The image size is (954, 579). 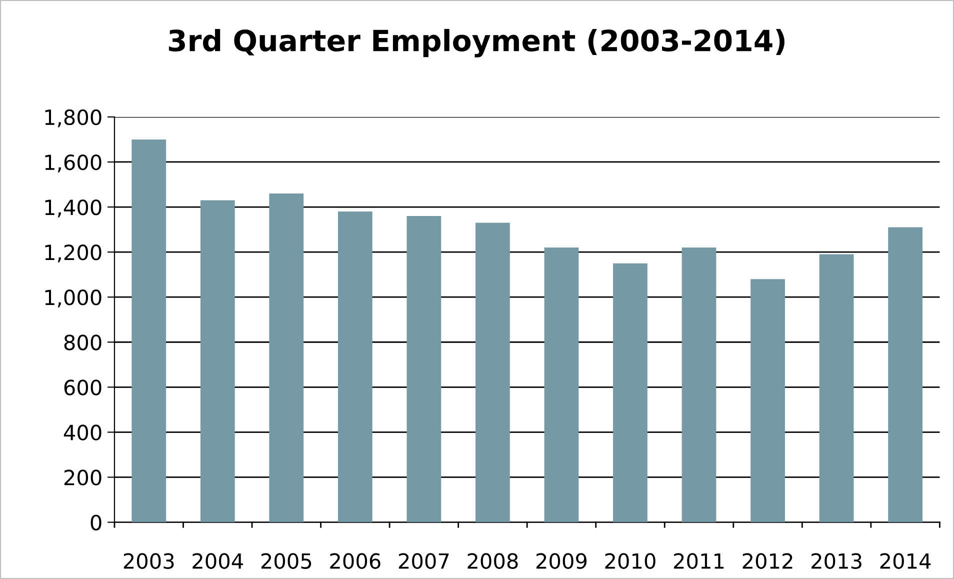 What do you see at coordinates (286, 561) in the screenshot?
I see `x-tick-label: 2005` at bounding box center [286, 561].